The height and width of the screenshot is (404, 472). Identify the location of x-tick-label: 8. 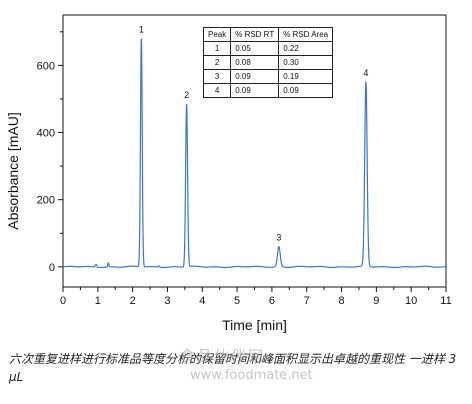
(341, 301).